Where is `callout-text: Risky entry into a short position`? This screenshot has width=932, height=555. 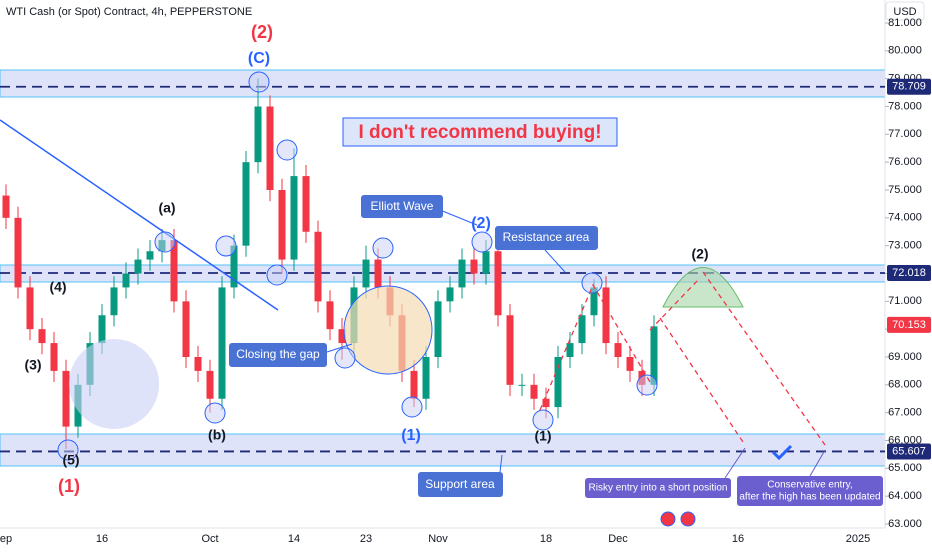 callout-text: Risky entry into a short position is located at coordinates (658, 488).